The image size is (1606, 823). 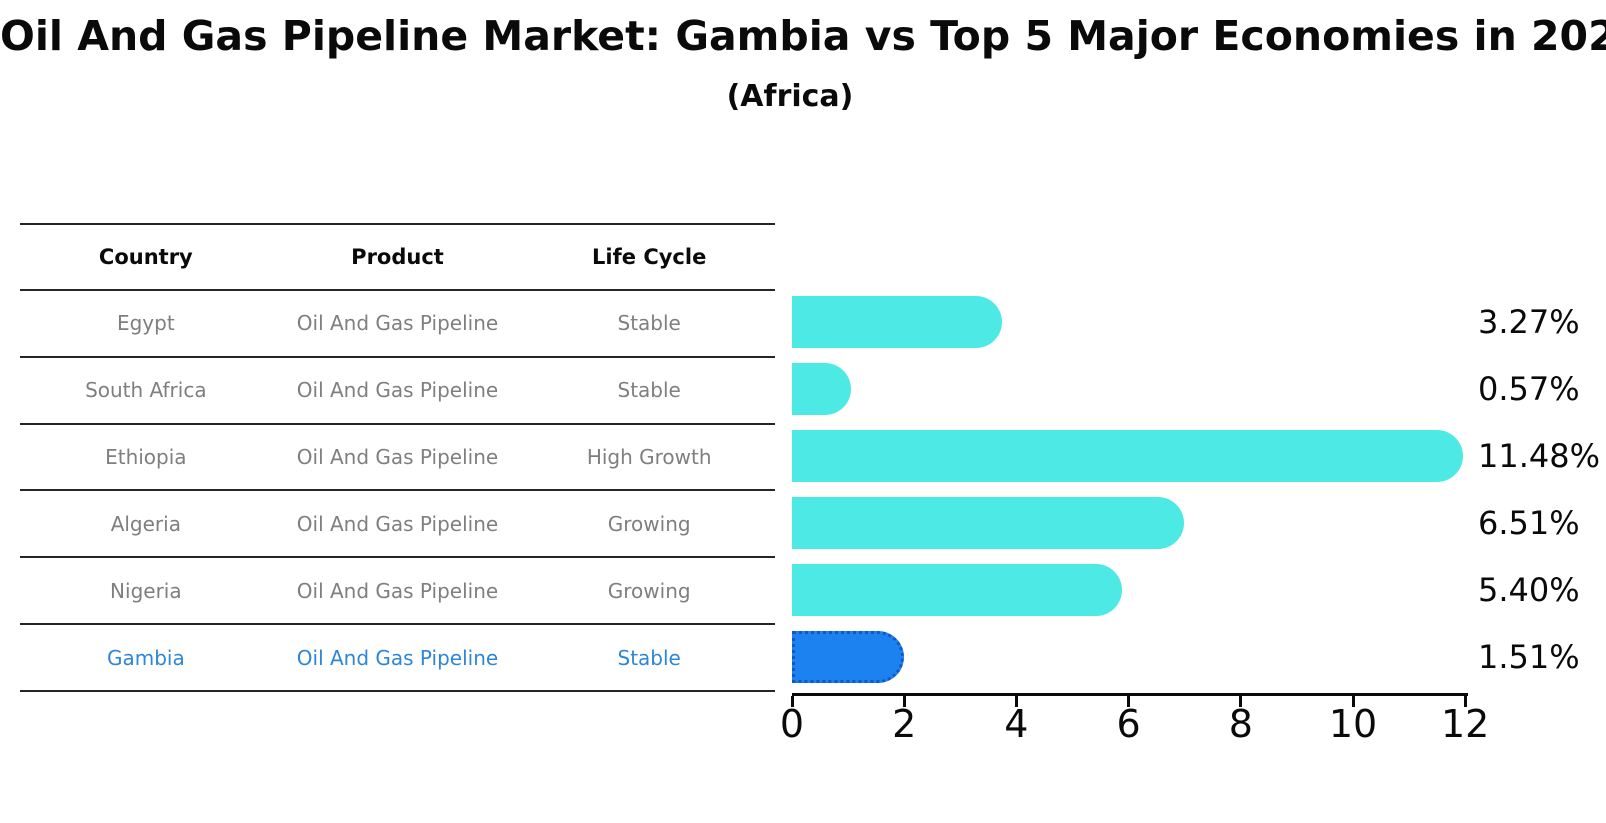 What do you see at coordinates (649, 257) in the screenshot?
I see `column-header-life-cycle: Life Cycle` at bounding box center [649, 257].